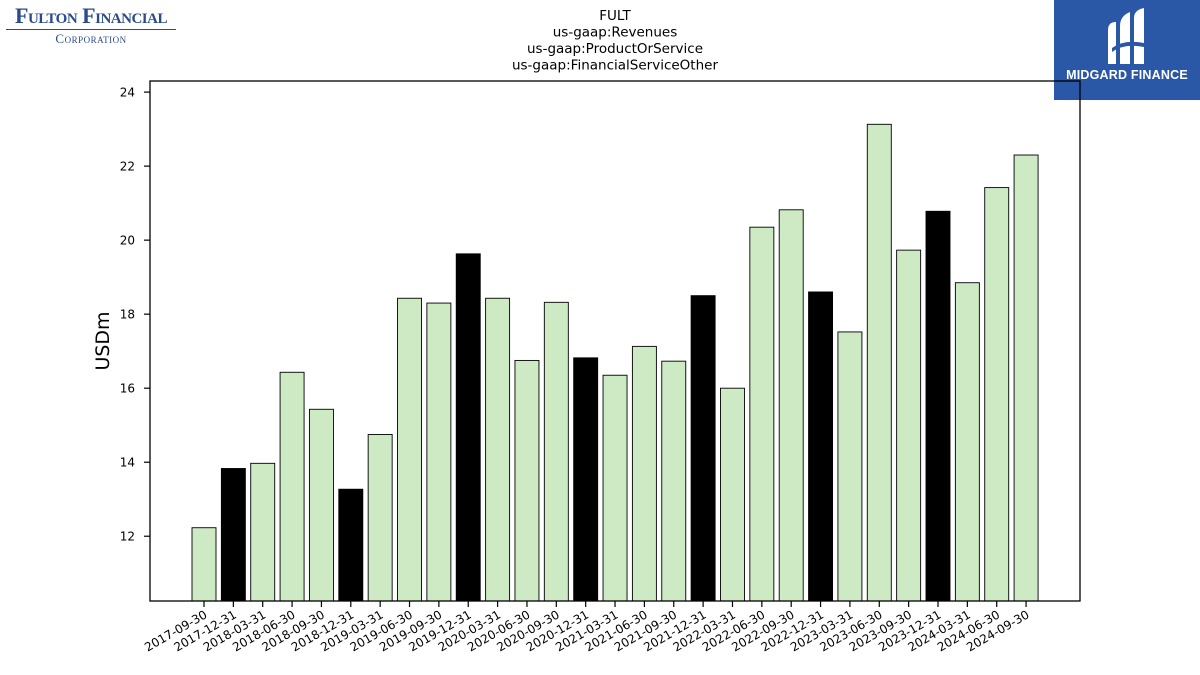  Describe the element at coordinates (127, 241) in the screenshot. I see `y-tick-label: 20` at that location.